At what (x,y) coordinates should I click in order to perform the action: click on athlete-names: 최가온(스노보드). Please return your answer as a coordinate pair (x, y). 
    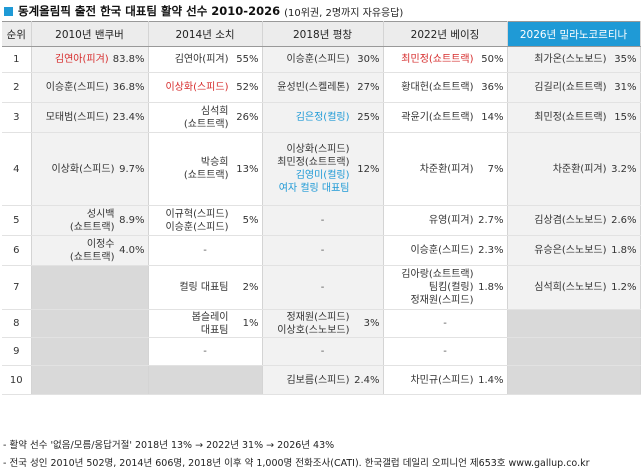
    Looking at the image, I should click on (570, 59).